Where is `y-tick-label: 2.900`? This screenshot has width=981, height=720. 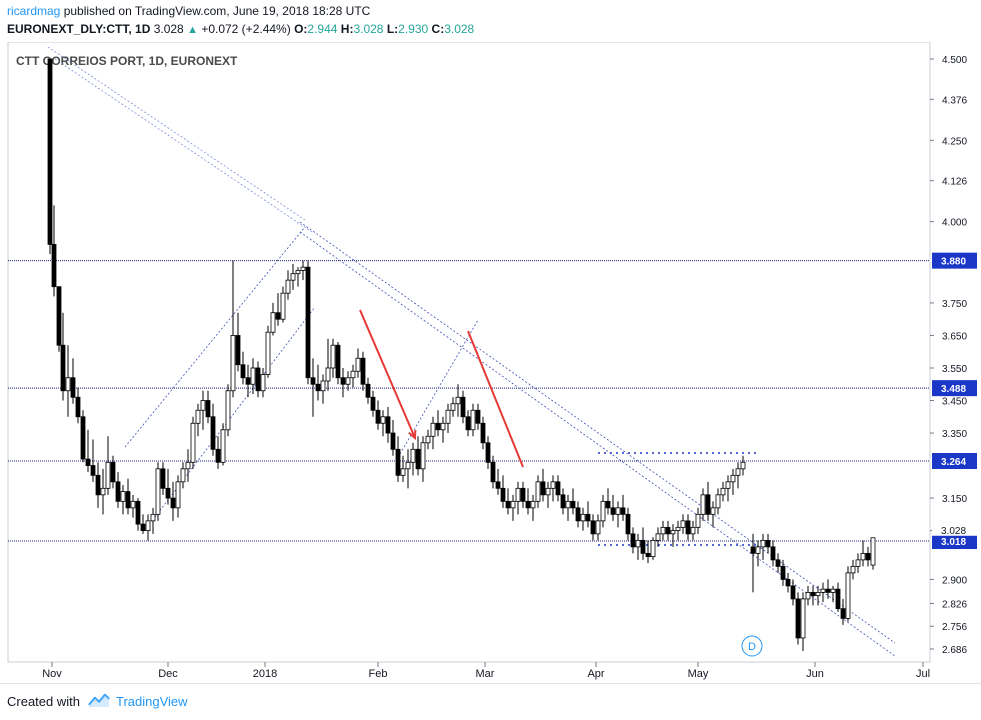
y-tick-label: 2.900 is located at coordinates (954, 580).